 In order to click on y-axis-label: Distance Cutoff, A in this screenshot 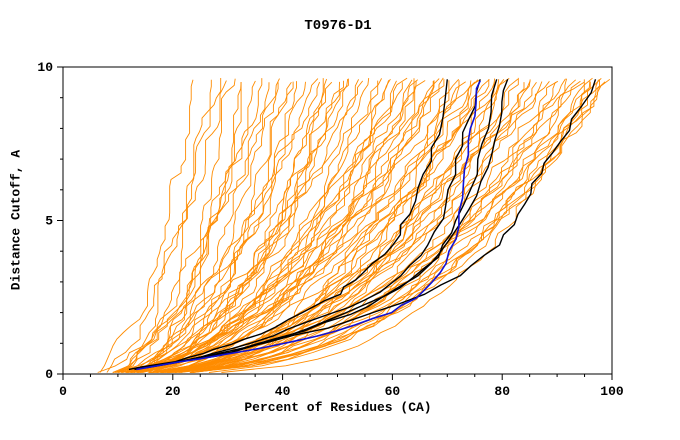, I will do `click(16, 220)`.